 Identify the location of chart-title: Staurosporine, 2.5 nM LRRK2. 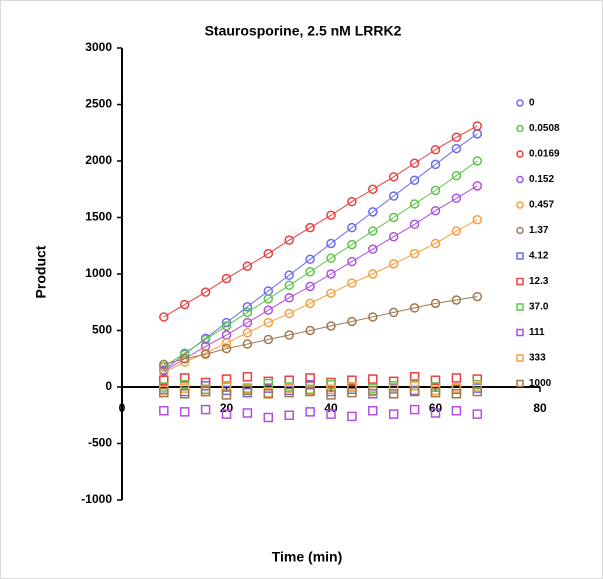
(303, 31).